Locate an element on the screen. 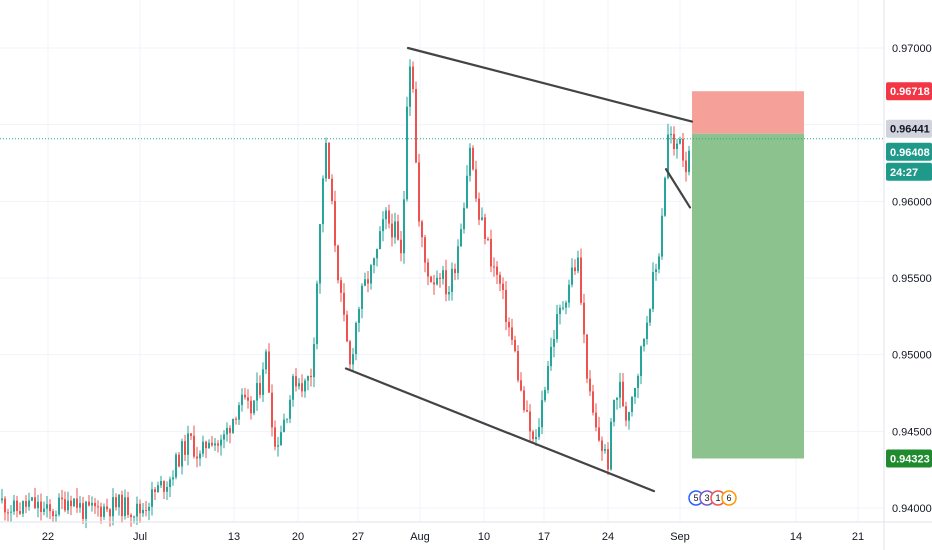 This screenshot has height=550, width=932. target-price-label-bg is located at coordinates (909, 458).